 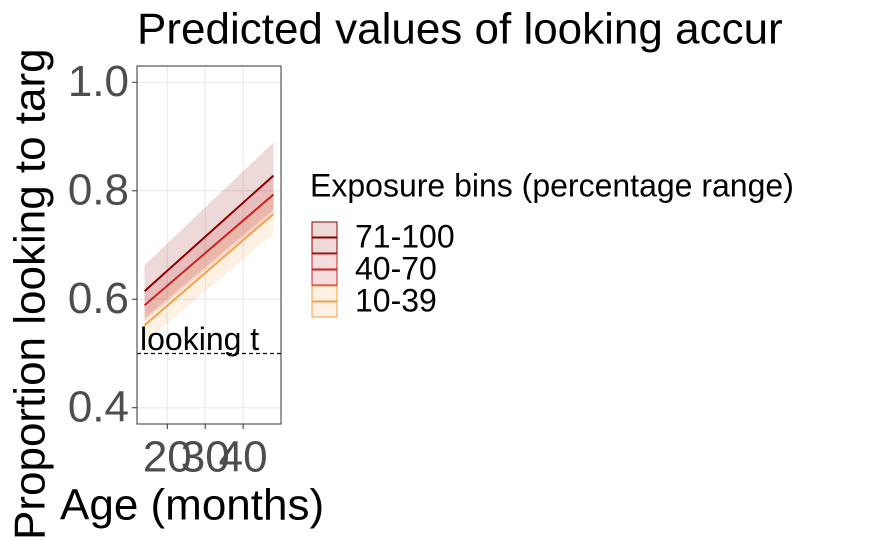 I want to click on x-axis-title: Age (months), so click(x=192, y=505).